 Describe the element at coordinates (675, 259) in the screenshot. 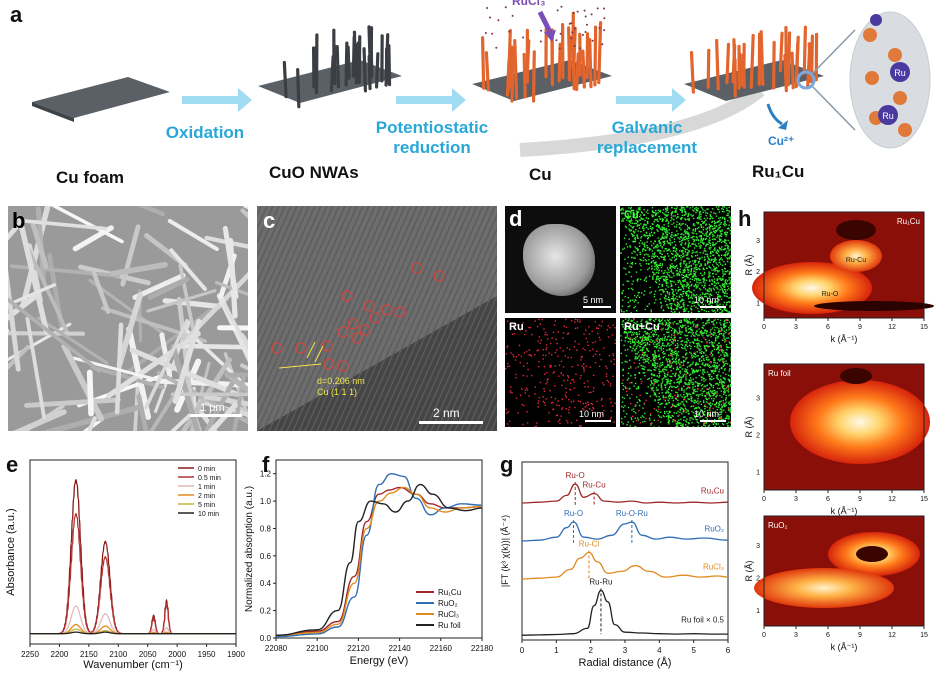

I see `cu-map: Cu 10 nm` at that location.